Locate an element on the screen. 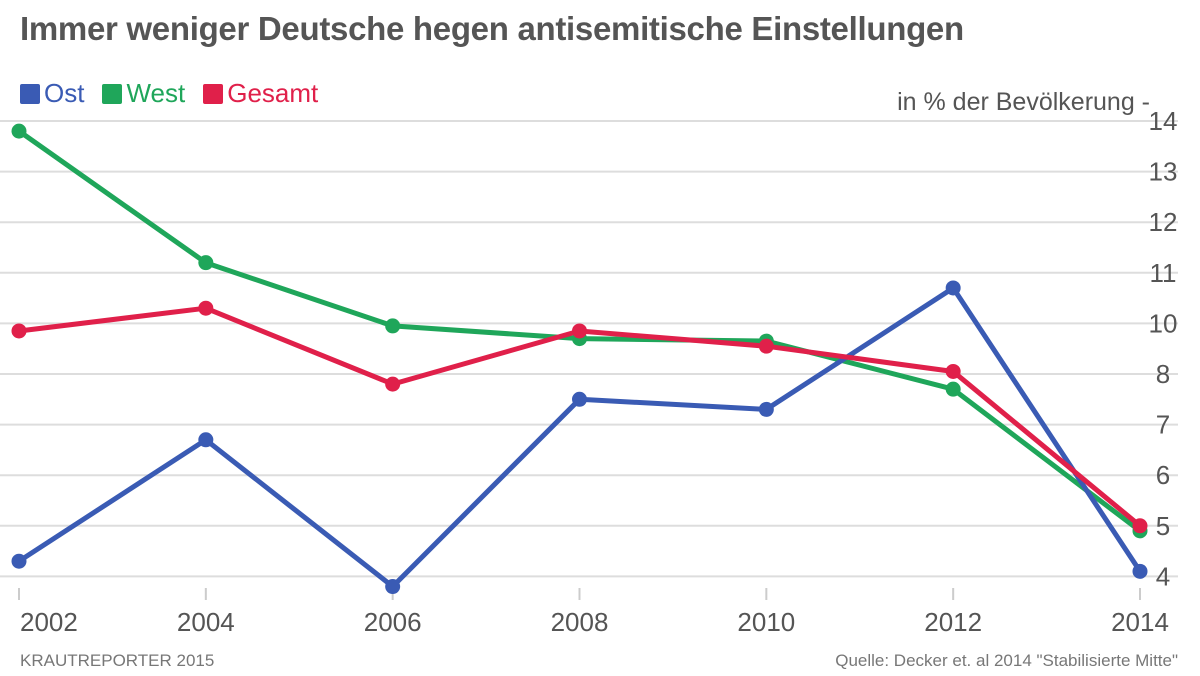 This screenshot has width=1200, height=676. y-tick-label: 13 is located at coordinates (1163, 172).